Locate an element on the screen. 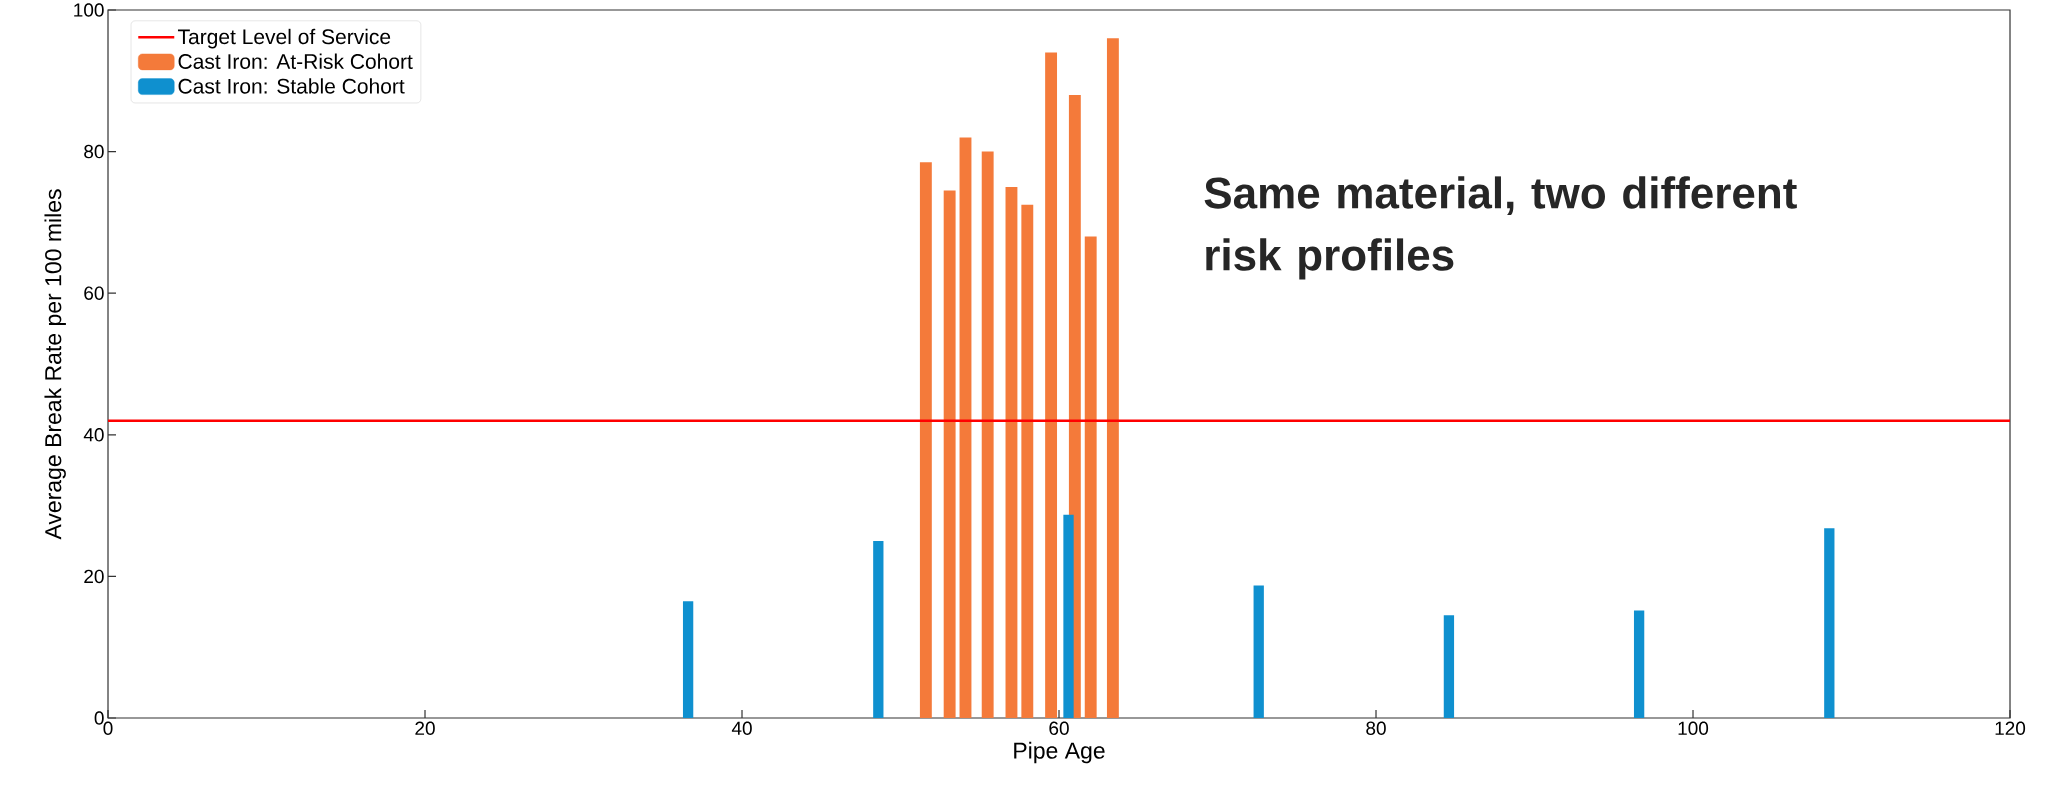 Image resolution: width=2045 pixels, height=796 pixels. legend-label: Target Level of Service is located at coordinates (284, 38).